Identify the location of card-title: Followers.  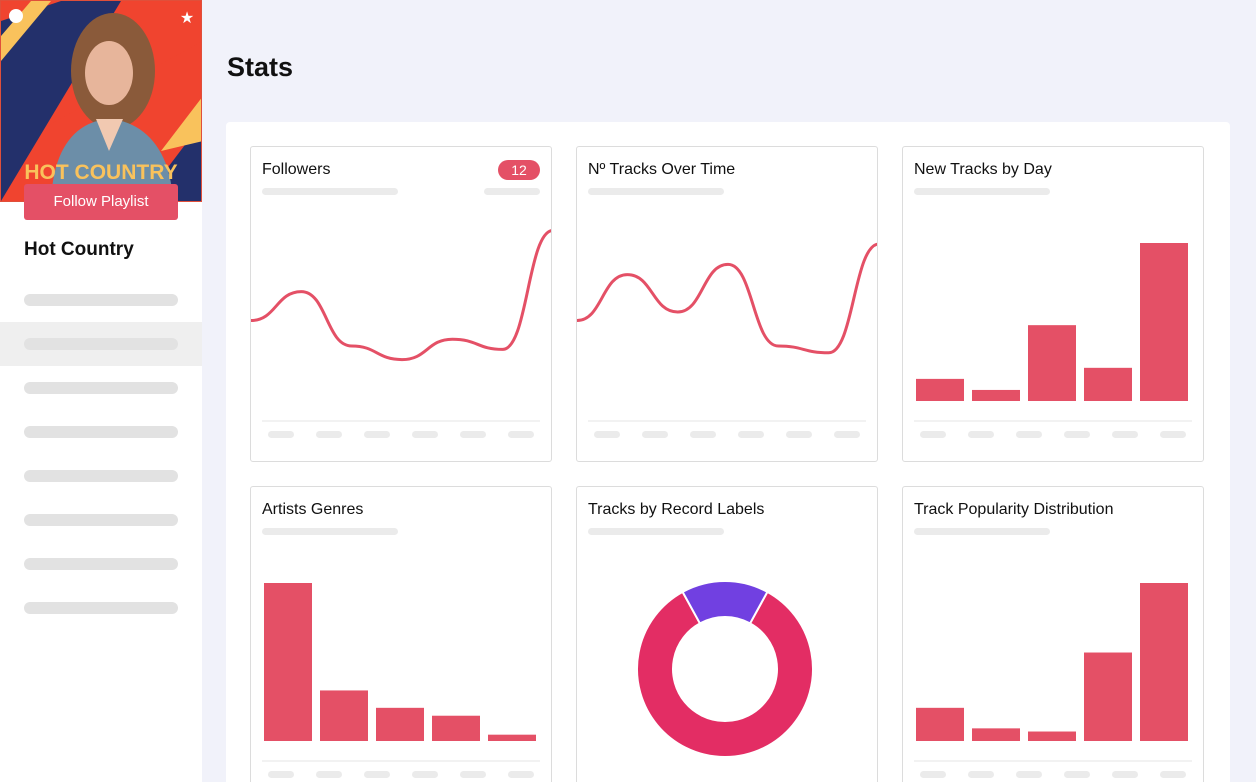
(296, 169).